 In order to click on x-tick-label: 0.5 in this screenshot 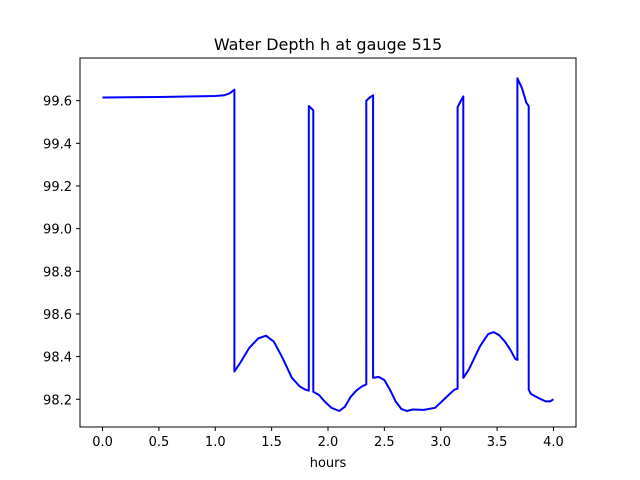, I will do `click(159, 442)`.